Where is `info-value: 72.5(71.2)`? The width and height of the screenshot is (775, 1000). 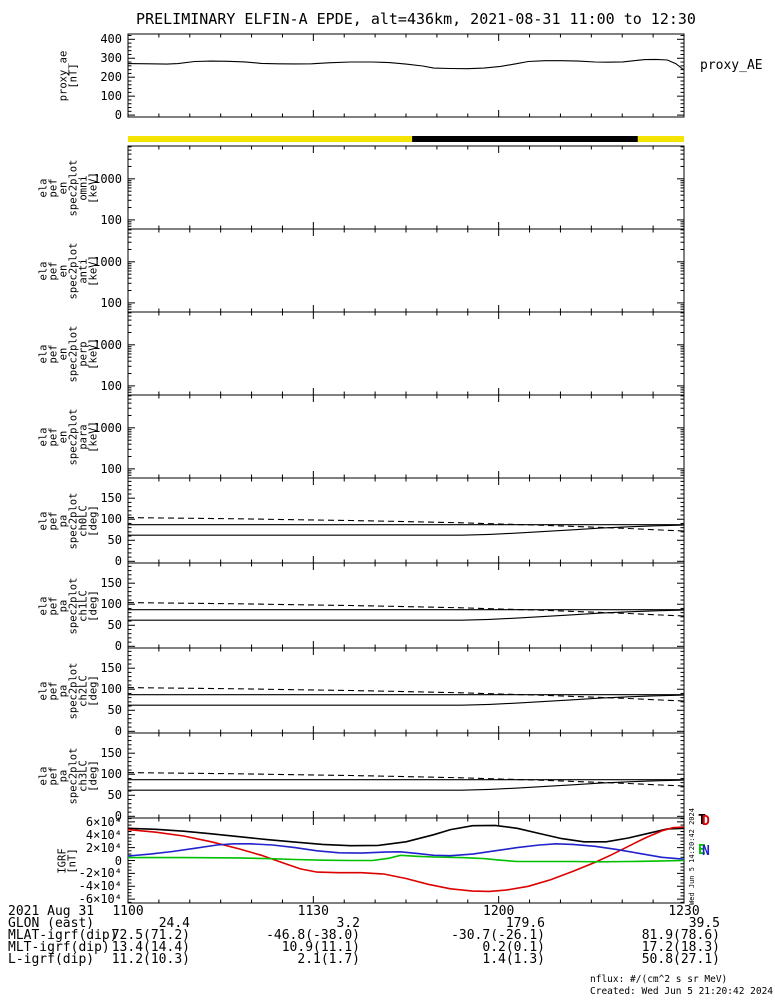
info-value: 72.5(71.2) is located at coordinates (150, 935).